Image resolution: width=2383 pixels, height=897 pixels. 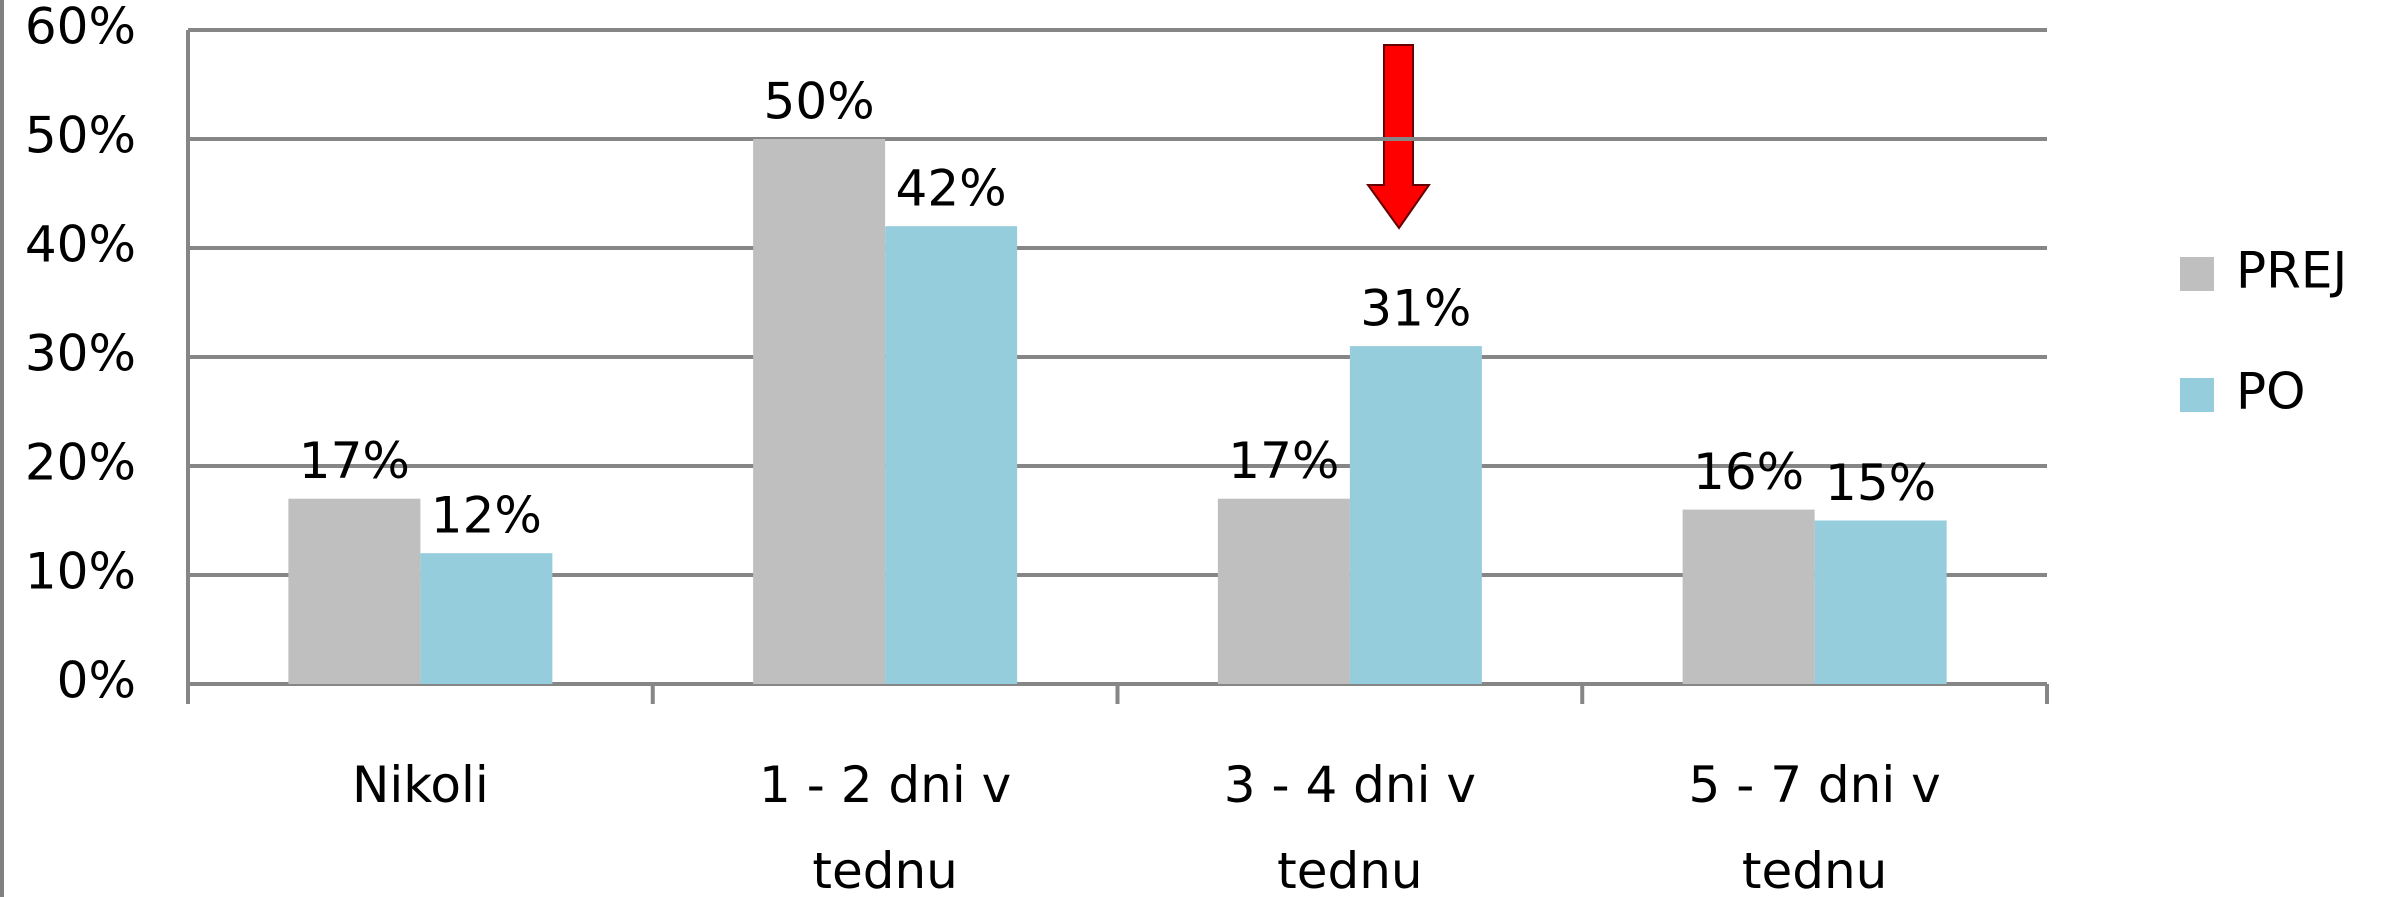 I want to click on data-label: 31%, so click(x=1415, y=309).